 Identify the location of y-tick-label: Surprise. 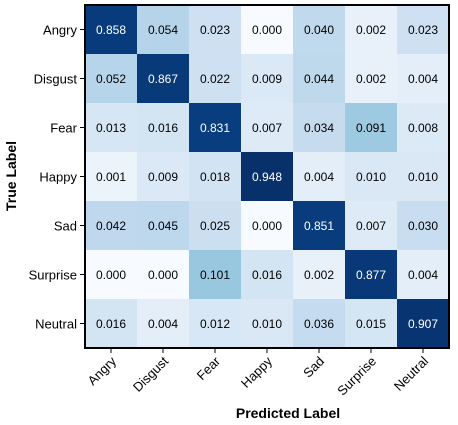
(53, 275).